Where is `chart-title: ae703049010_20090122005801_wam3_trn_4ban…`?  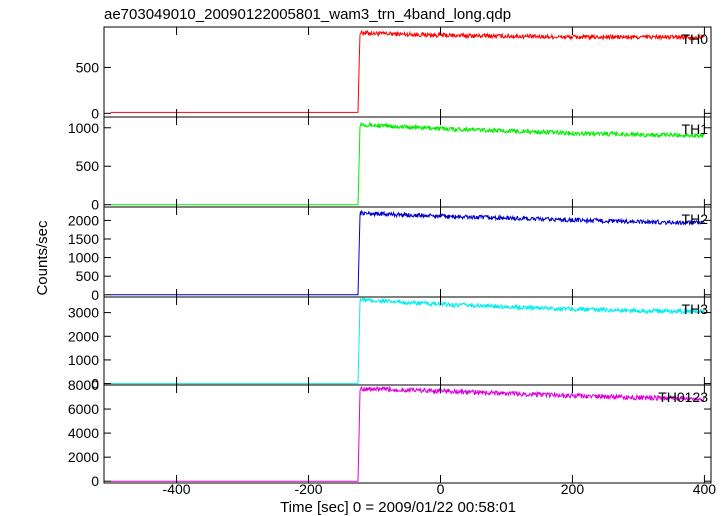
chart-title: ae703049010_20090122005801_wam3_trn_4ban… is located at coordinates (307, 14).